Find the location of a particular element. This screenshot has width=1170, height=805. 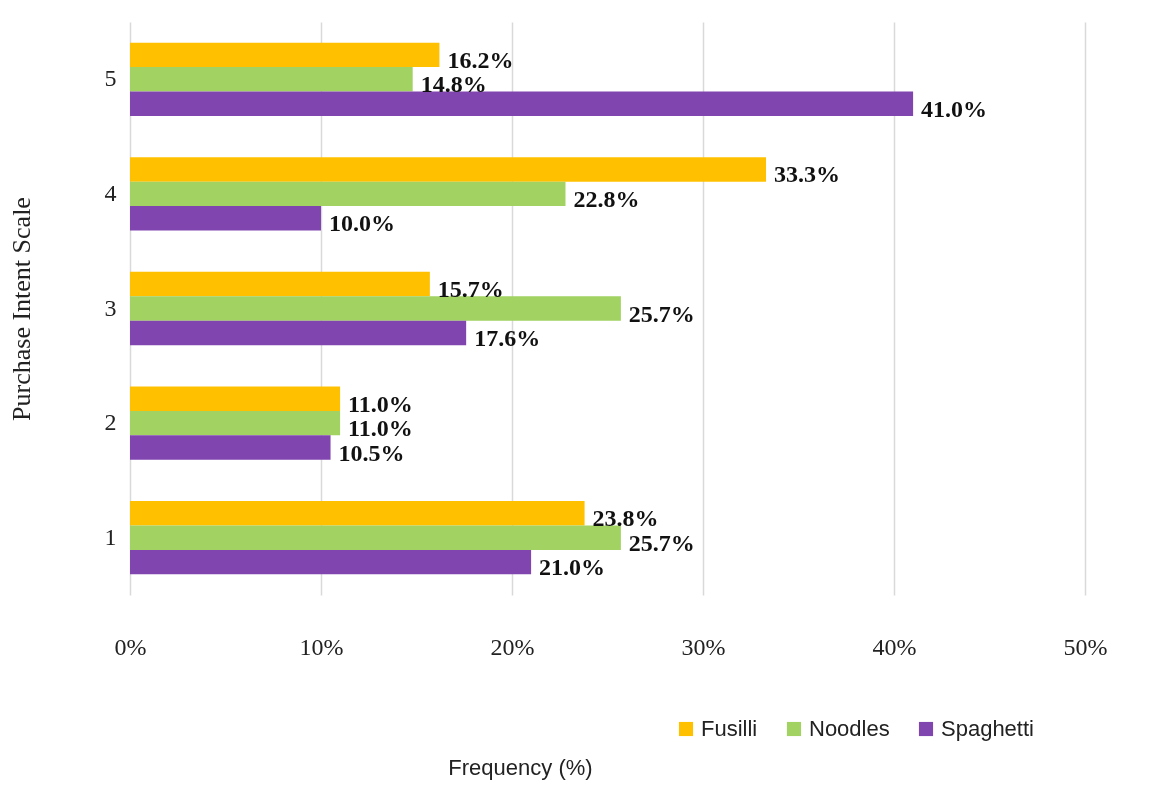

data-label: 22.8% is located at coordinates (606, 198).